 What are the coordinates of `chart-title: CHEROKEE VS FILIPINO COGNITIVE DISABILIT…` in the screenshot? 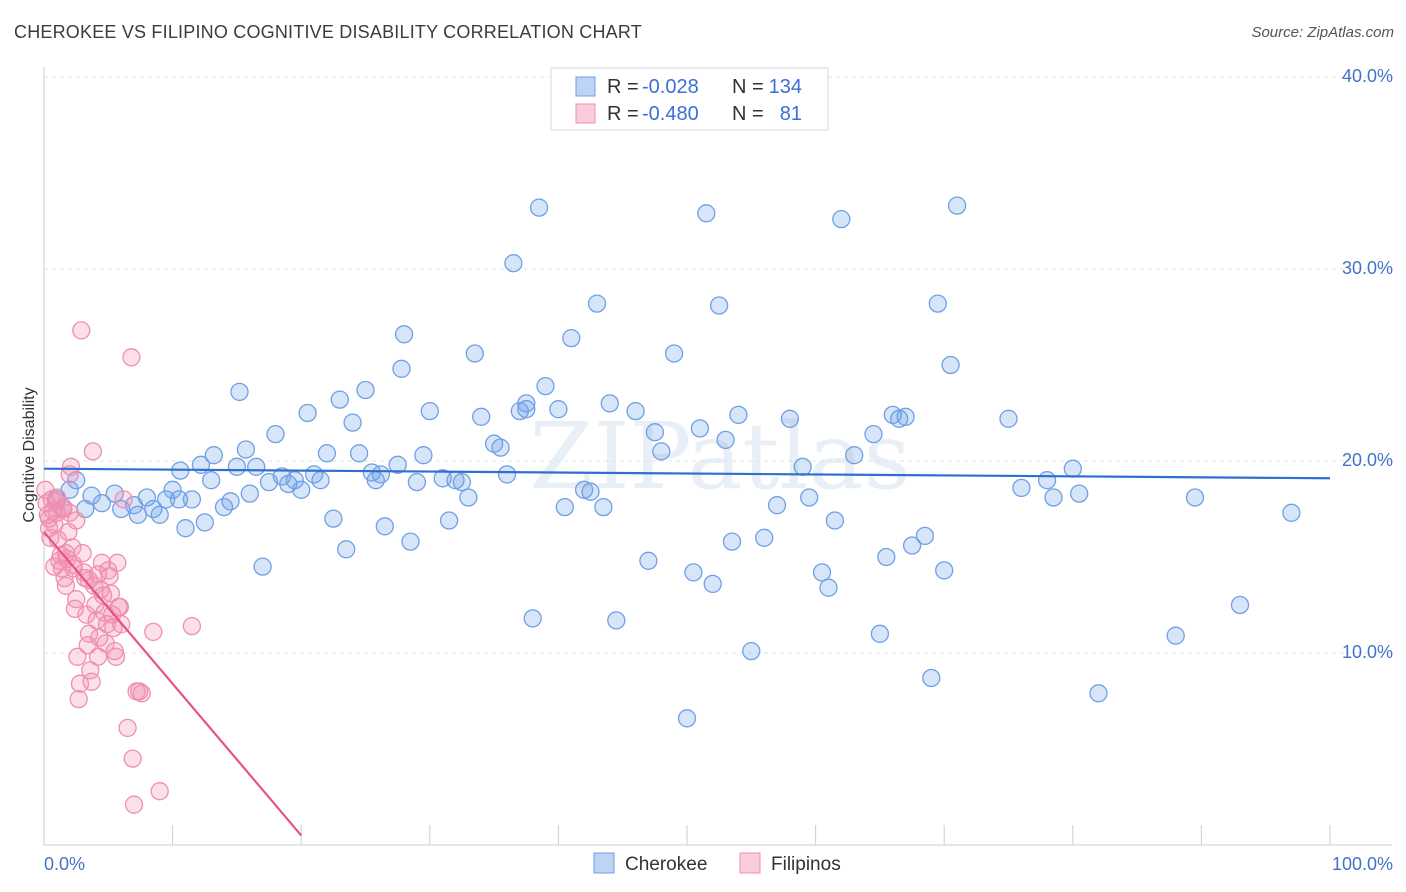 It's located at (328, 32).